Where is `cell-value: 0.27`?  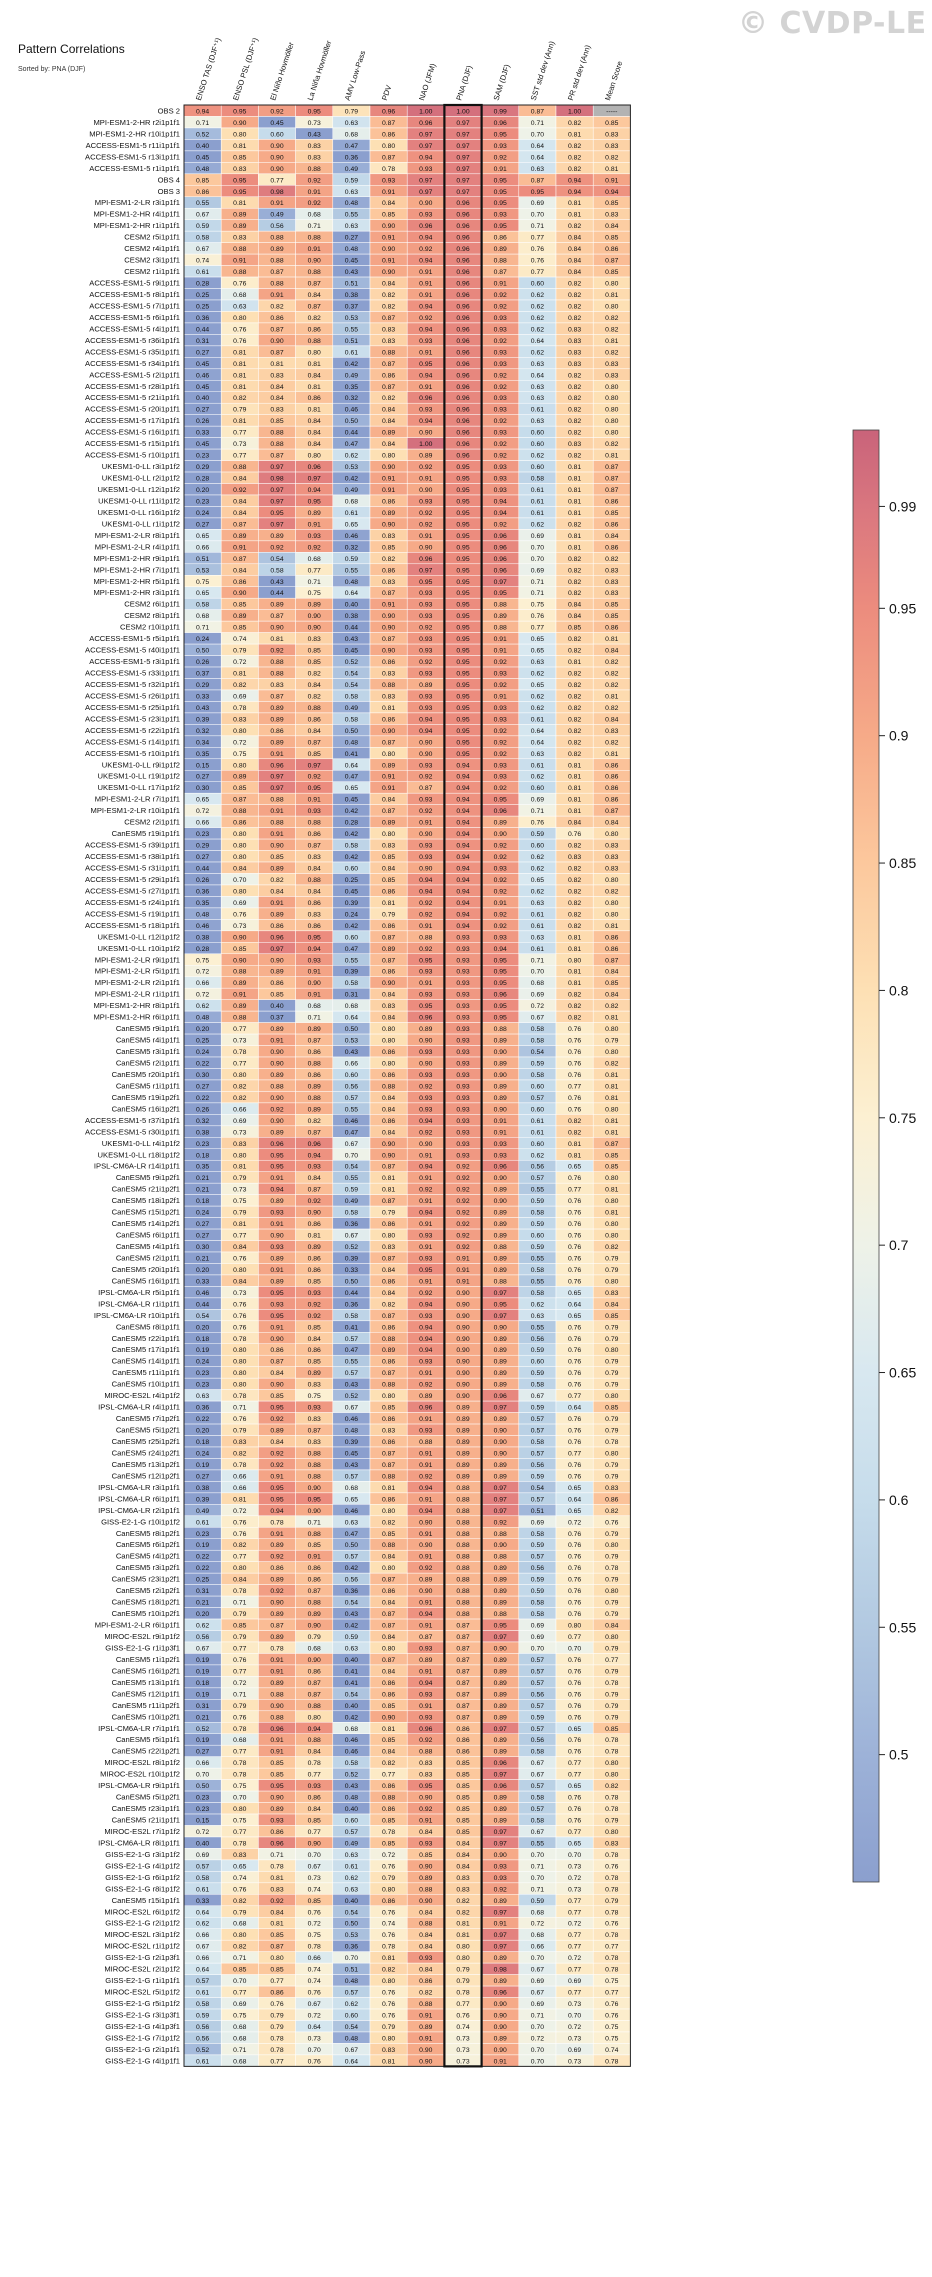 cell-value: 0.27 is located at coordinates (202, 857).